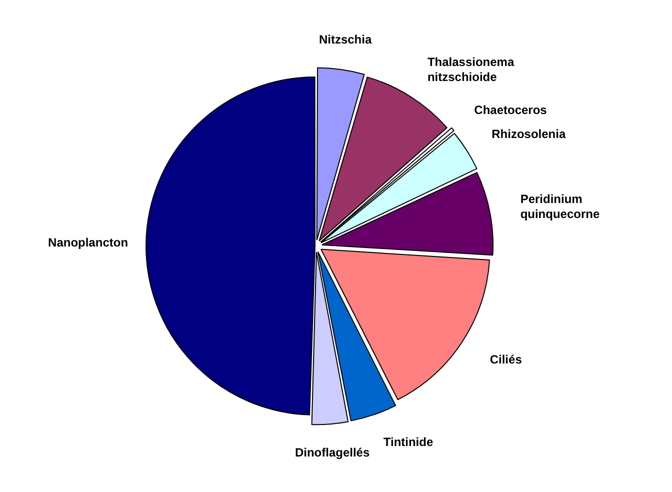  What do you see at coordinates (511, 110) in the screenshot?
I see `slice-label: Chaetoceros` at bounding box center [511, 110].